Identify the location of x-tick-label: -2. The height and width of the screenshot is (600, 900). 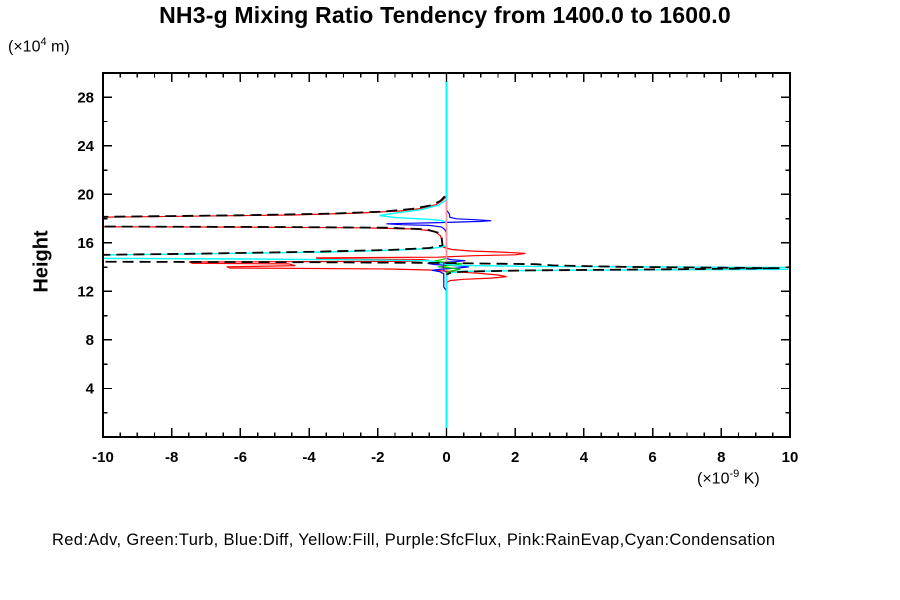
(377, 457).